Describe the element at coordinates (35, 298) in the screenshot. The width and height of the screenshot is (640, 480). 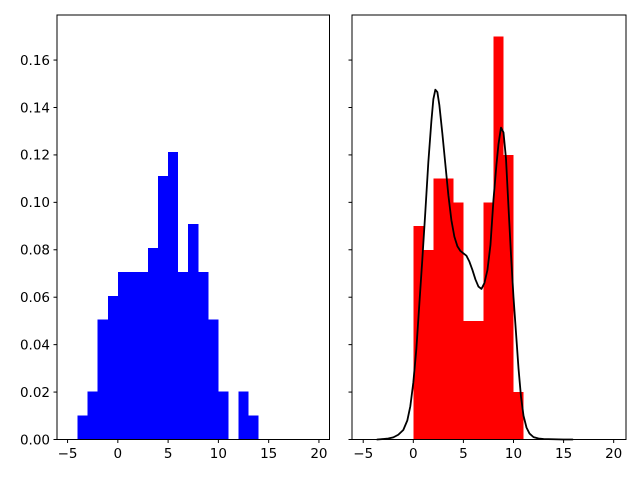
I see `y-tick-label: 0.06` at that location.